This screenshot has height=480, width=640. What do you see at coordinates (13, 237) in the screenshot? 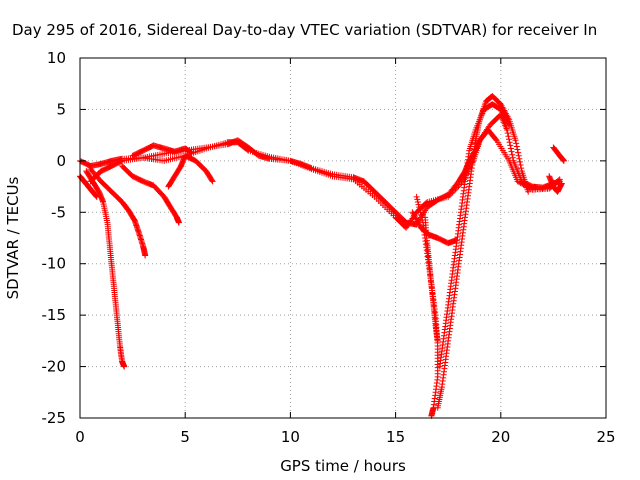
I see `y-axis-label: SDTVAR / TECUs` at bounding box center [13, 237].